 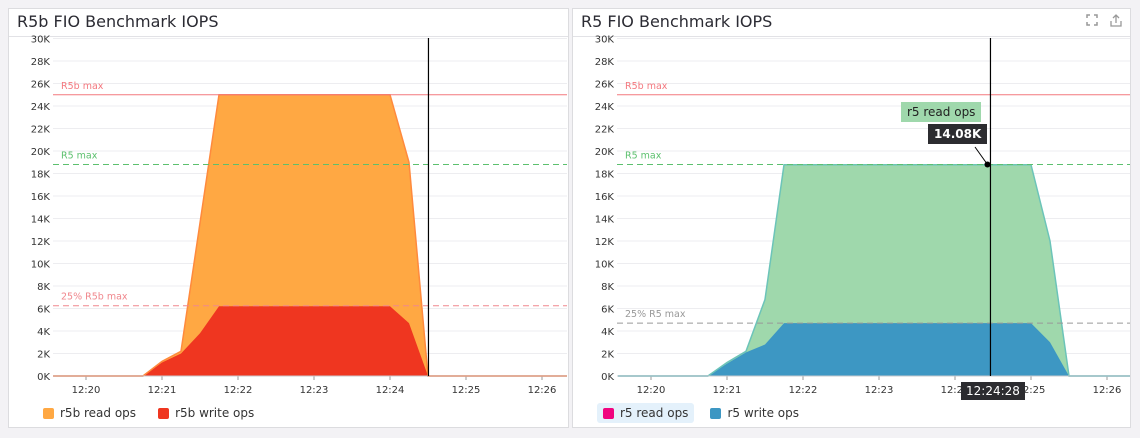 I want to click on marker-label: 25% R5b max, so click(x=94, y=297).